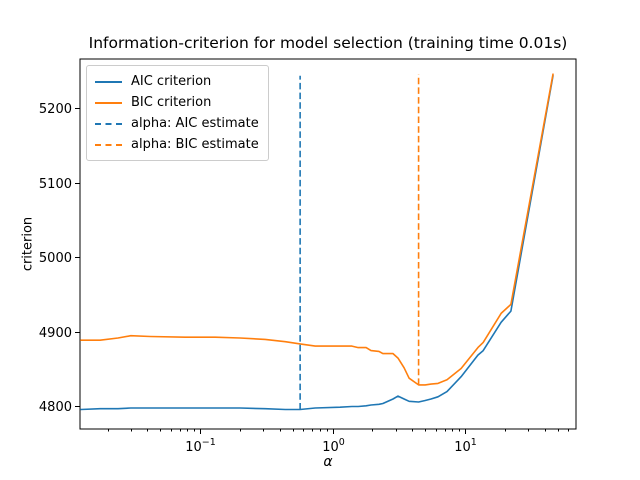  I want to click on legend-entry-alpha-bic-estimate: alpha: BIC estimate, so click(177, 144).